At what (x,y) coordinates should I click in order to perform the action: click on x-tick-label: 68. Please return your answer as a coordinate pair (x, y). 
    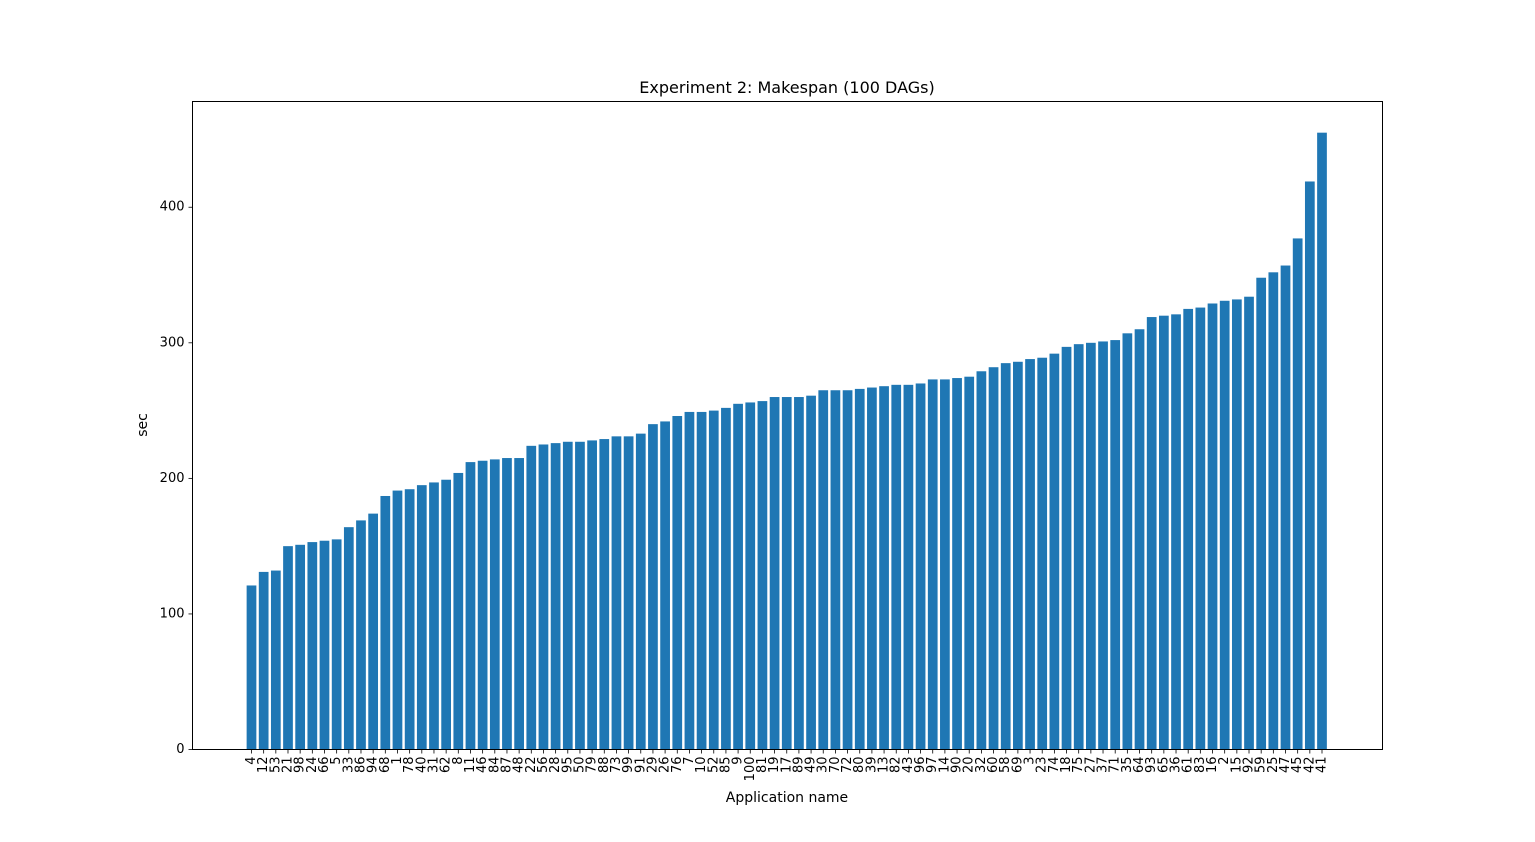
    Looking at the image, I should click on (385, 765).